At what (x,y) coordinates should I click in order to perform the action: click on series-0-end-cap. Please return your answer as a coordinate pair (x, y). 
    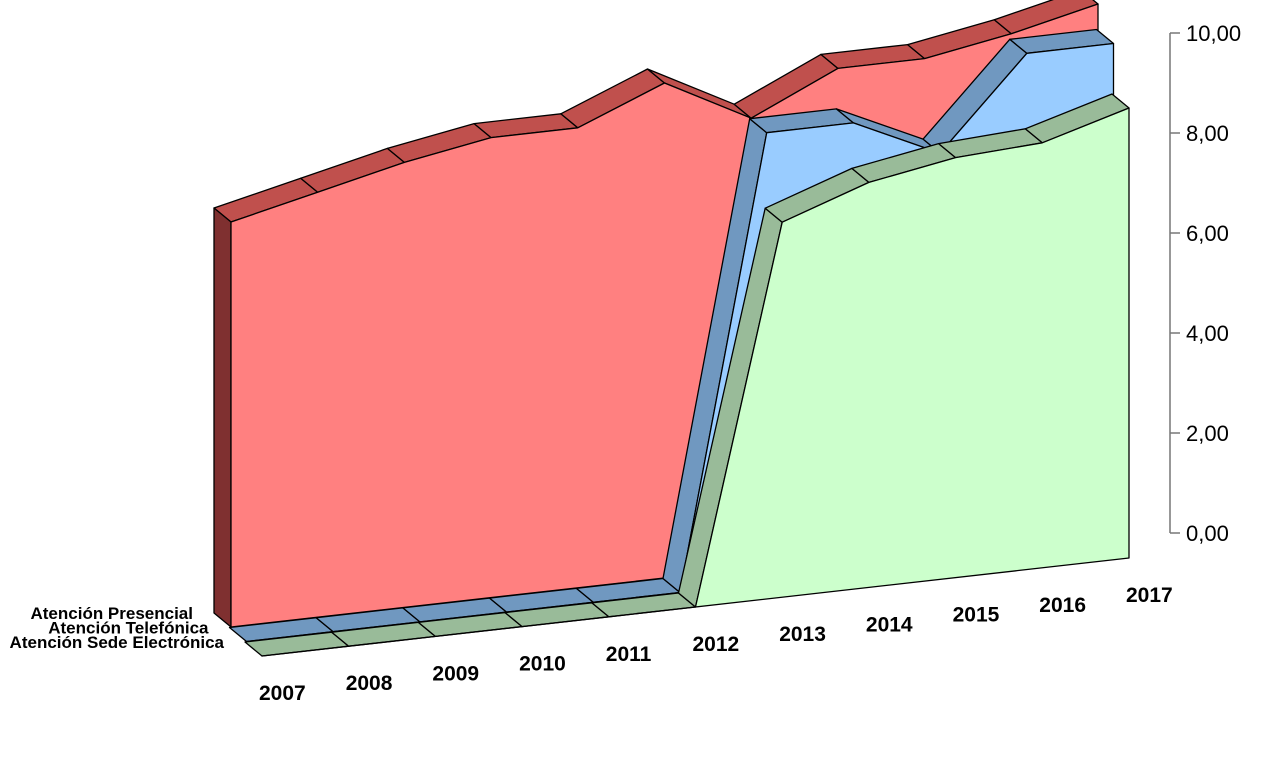
    Looking at the image, I should click on (222, 417).